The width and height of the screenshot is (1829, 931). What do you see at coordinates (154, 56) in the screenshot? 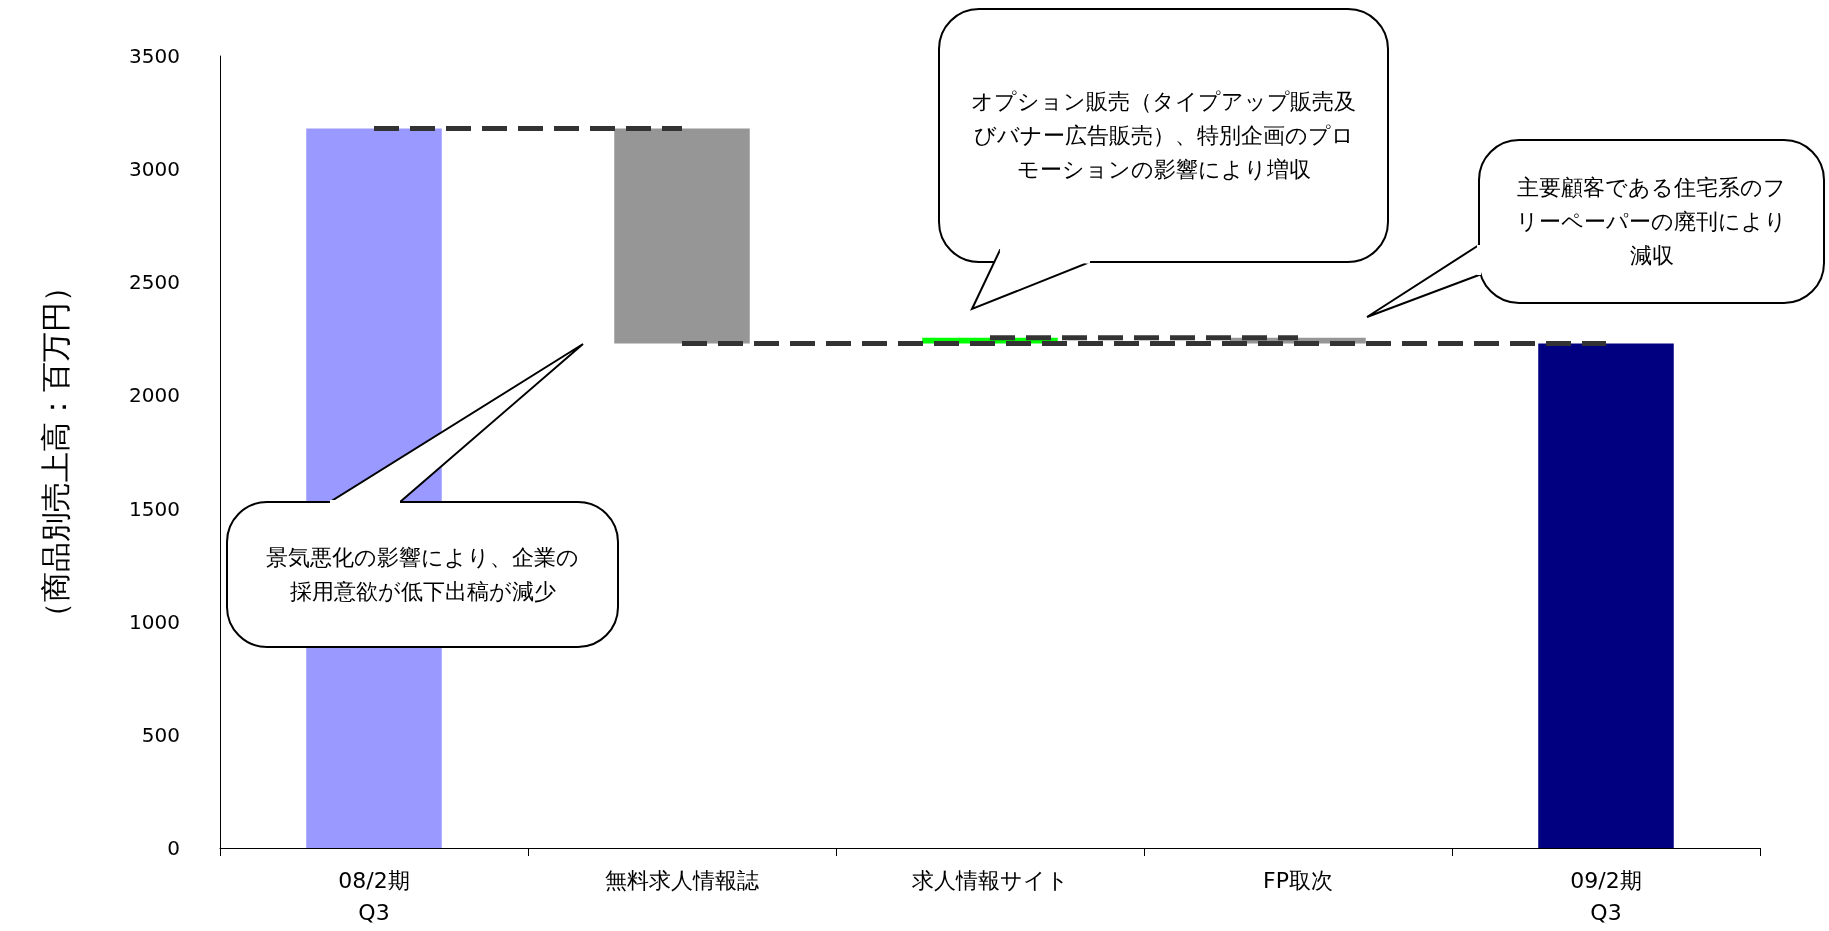
I see `y-tick-label: 3500` at bounding box center [154, 56].